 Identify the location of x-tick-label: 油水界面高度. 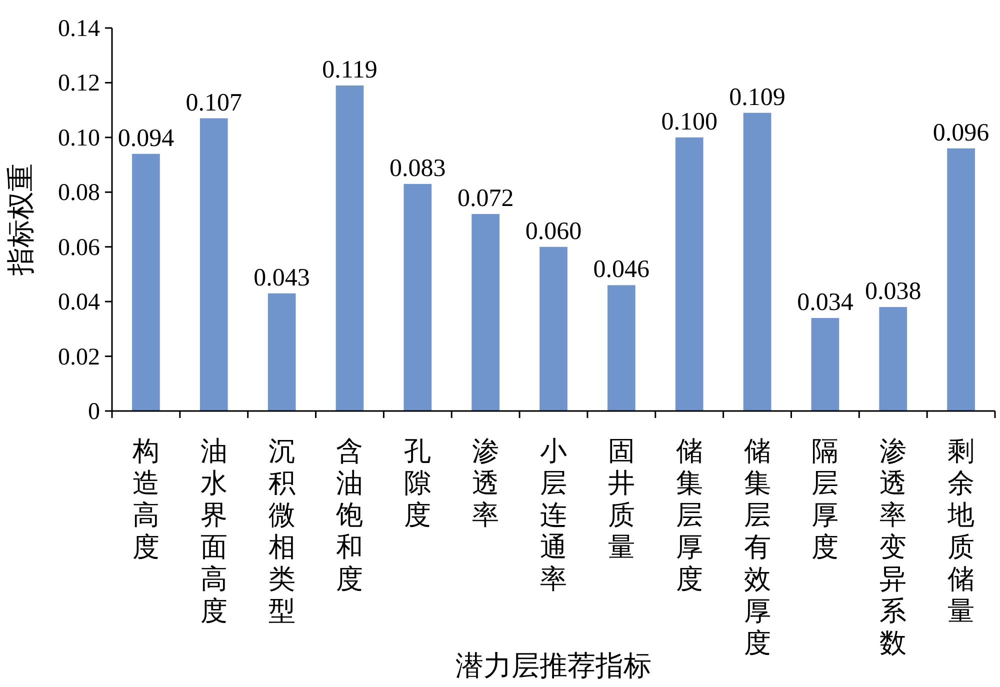
(214, 531).